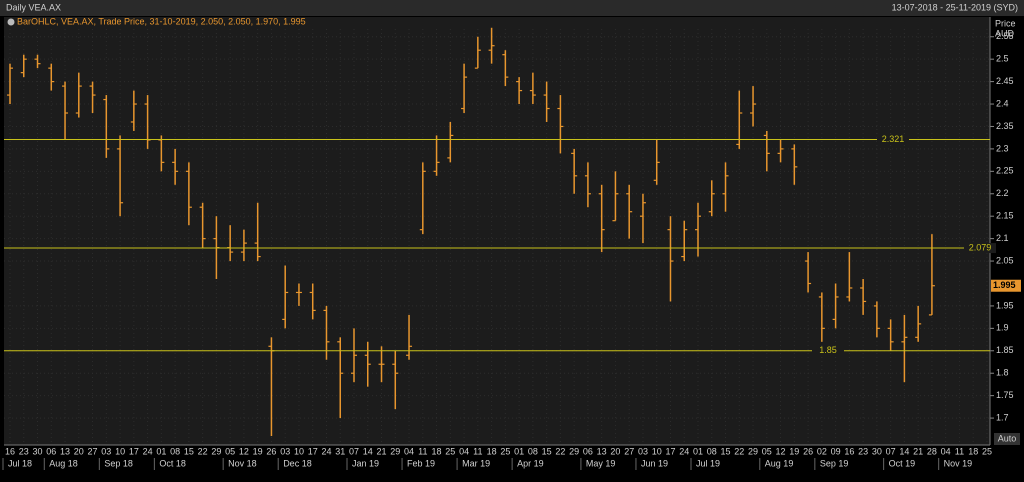 This screenshot has height=482, width=1024. What do you see at coordinates (172, 463) in the screenshot?
I see `month-label: Oct 18` at bounding box center [172, 463].